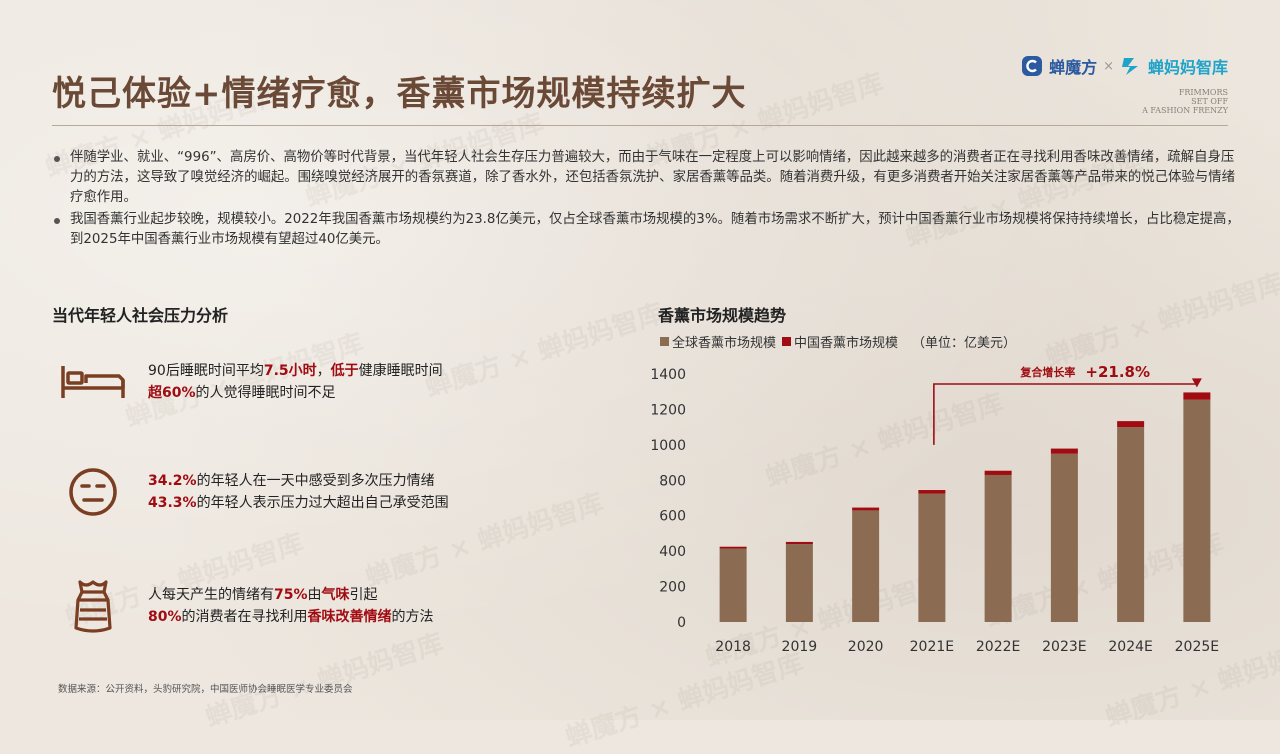 The height and width of the screenshot is (754, 1280). I want to click on stat-text: 的消费者在寻找利用, so click(244, 617).